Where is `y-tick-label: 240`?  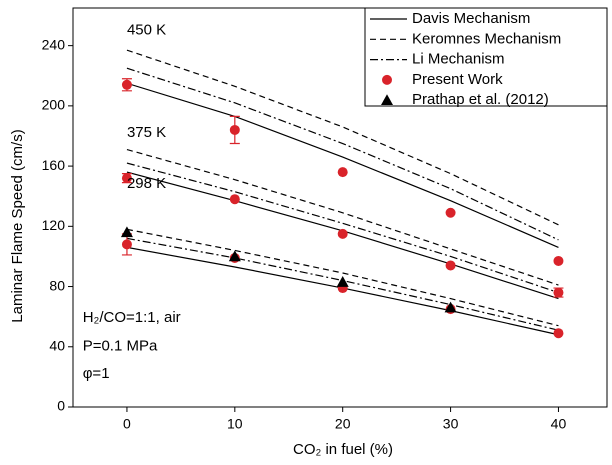 y-tick-label: 240 is located at coordinates (54, 44).